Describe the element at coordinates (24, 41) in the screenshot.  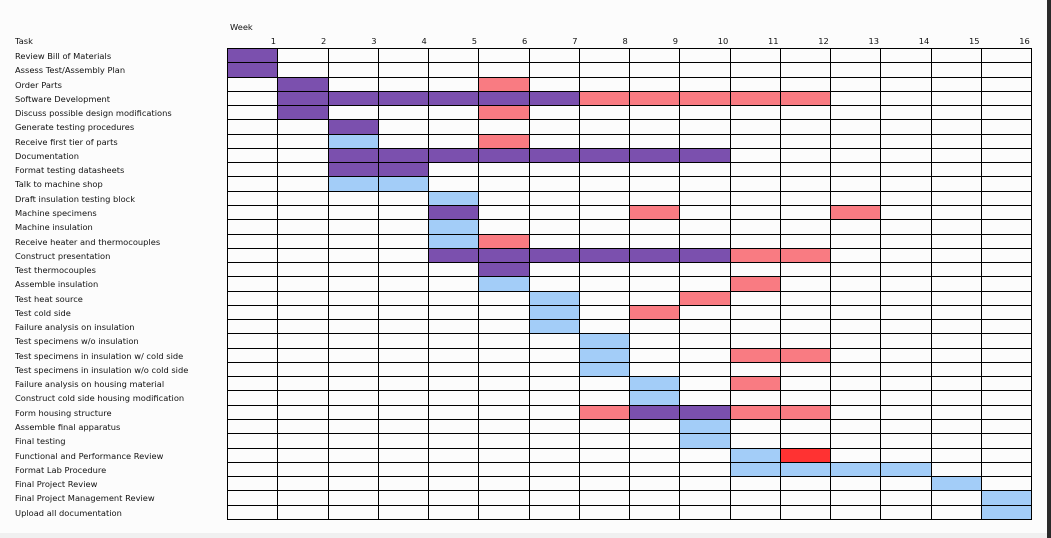
I see `task-header: Task` at that location.